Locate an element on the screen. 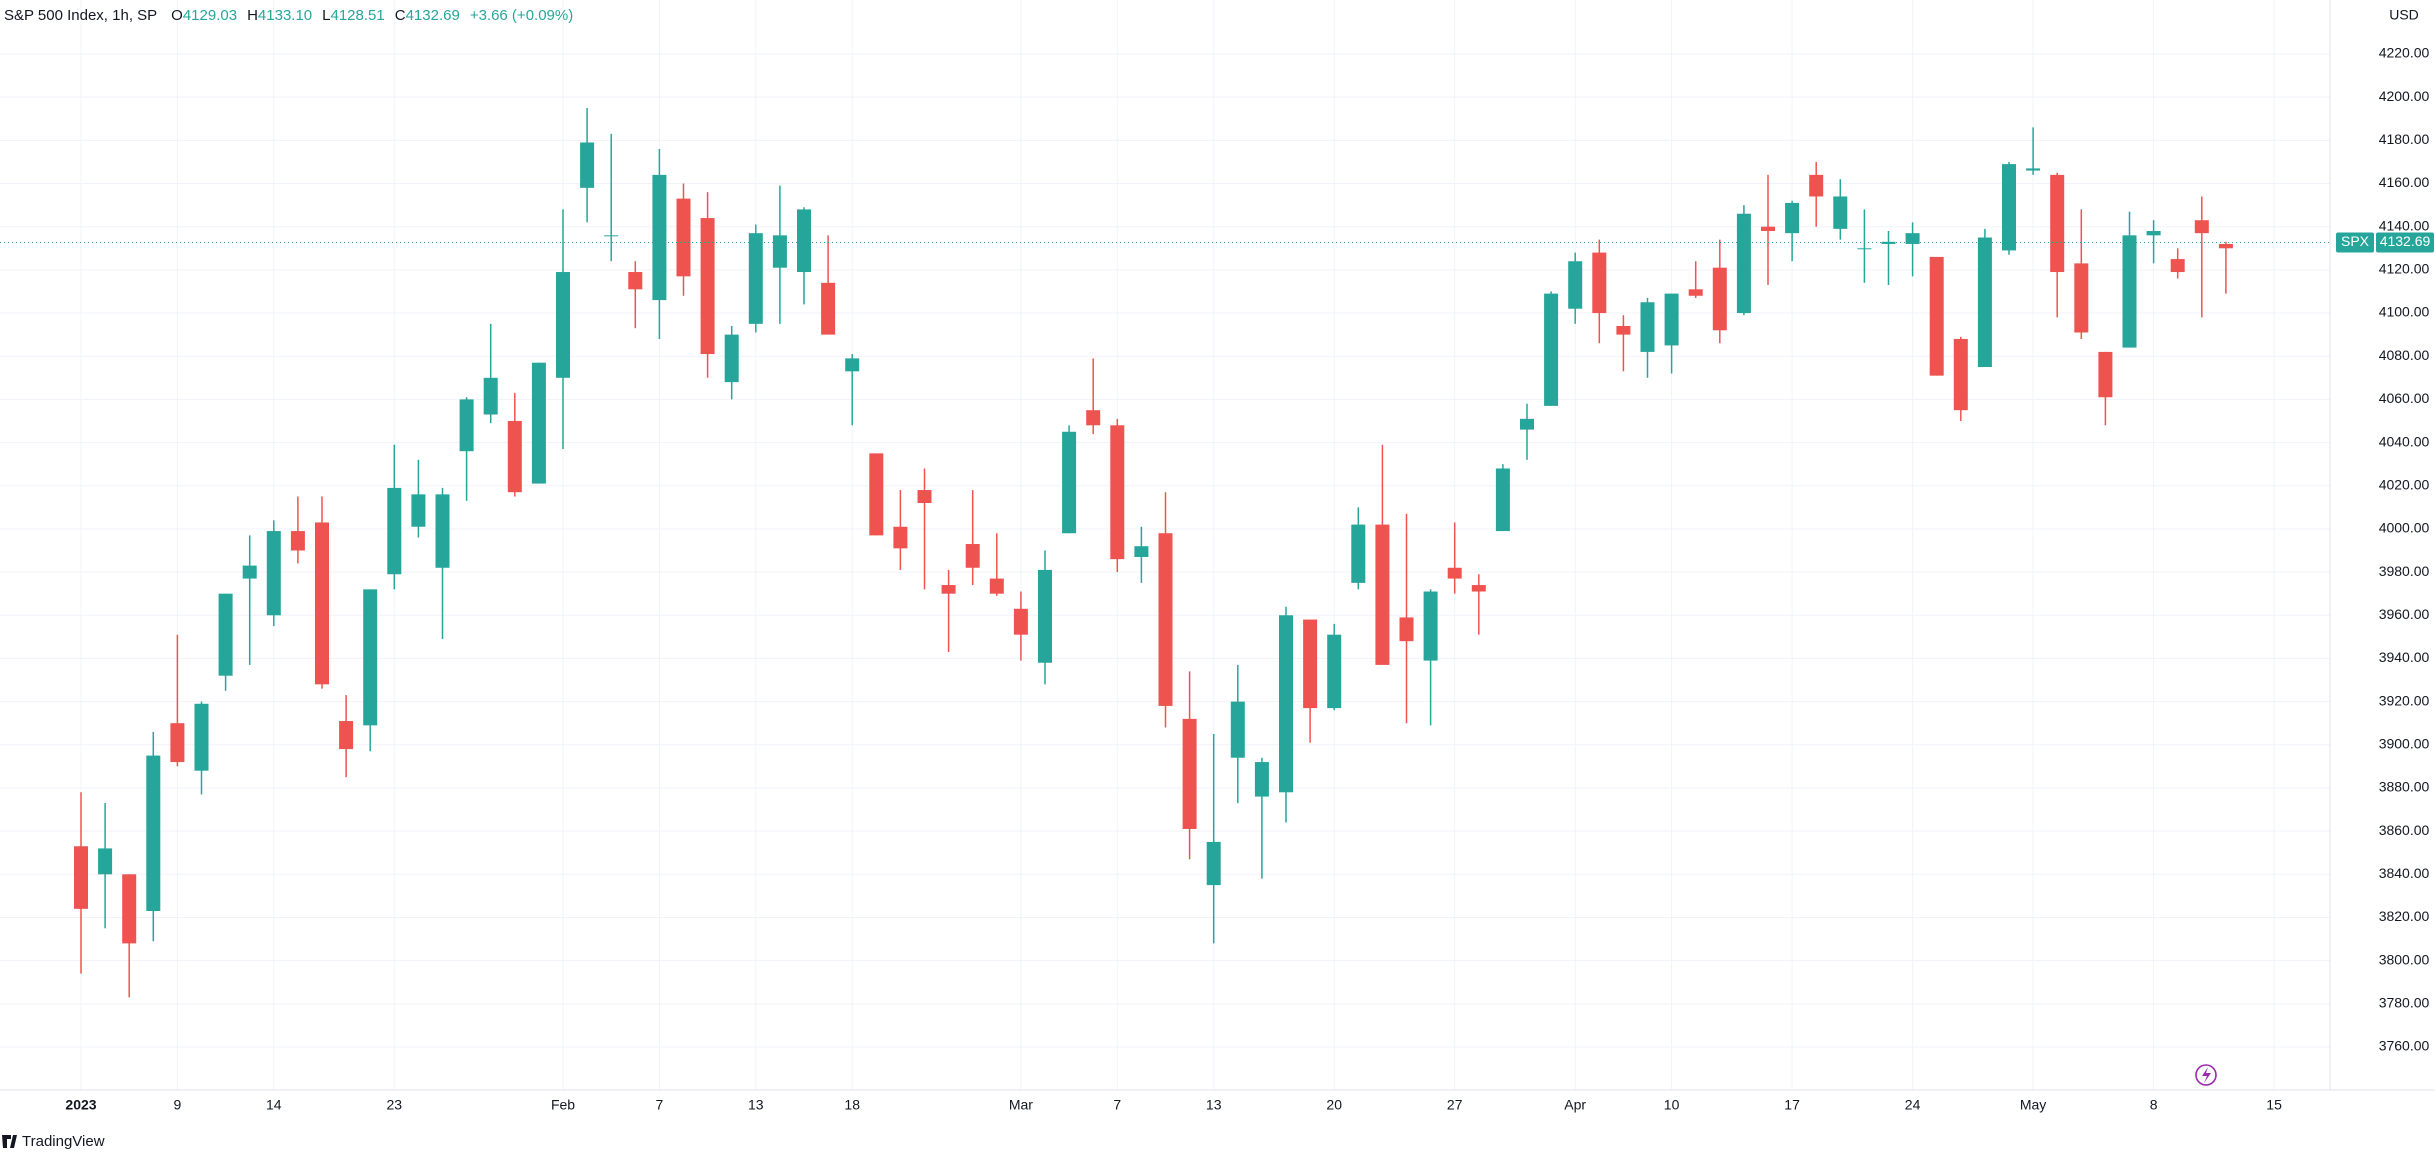 The height and width of the screenshot is (1159, 2435). y-tick-label: 4140.00 is located at coordinates (2404, 225).